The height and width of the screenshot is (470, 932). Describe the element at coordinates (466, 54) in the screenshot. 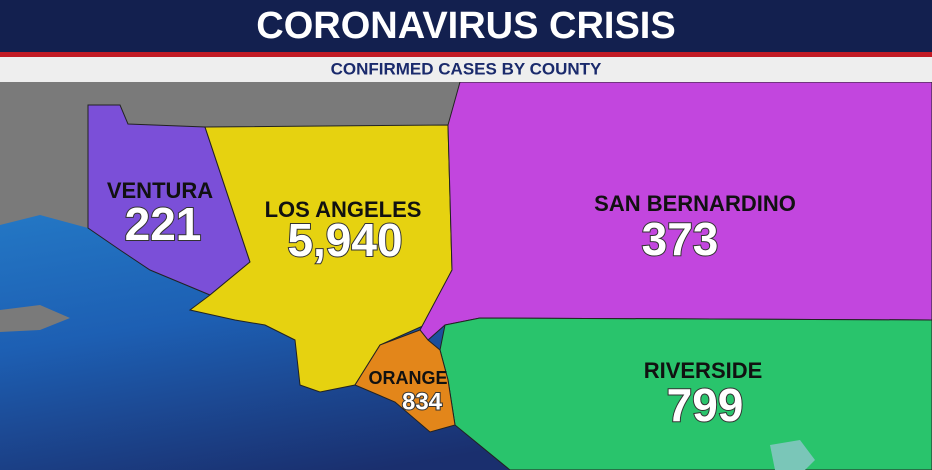

I see `header-stripe` at that location.